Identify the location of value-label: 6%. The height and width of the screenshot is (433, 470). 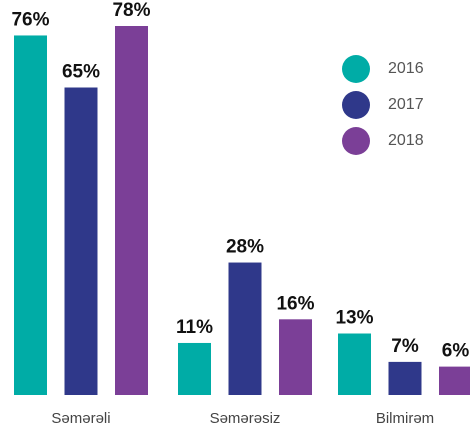
(456, 351).